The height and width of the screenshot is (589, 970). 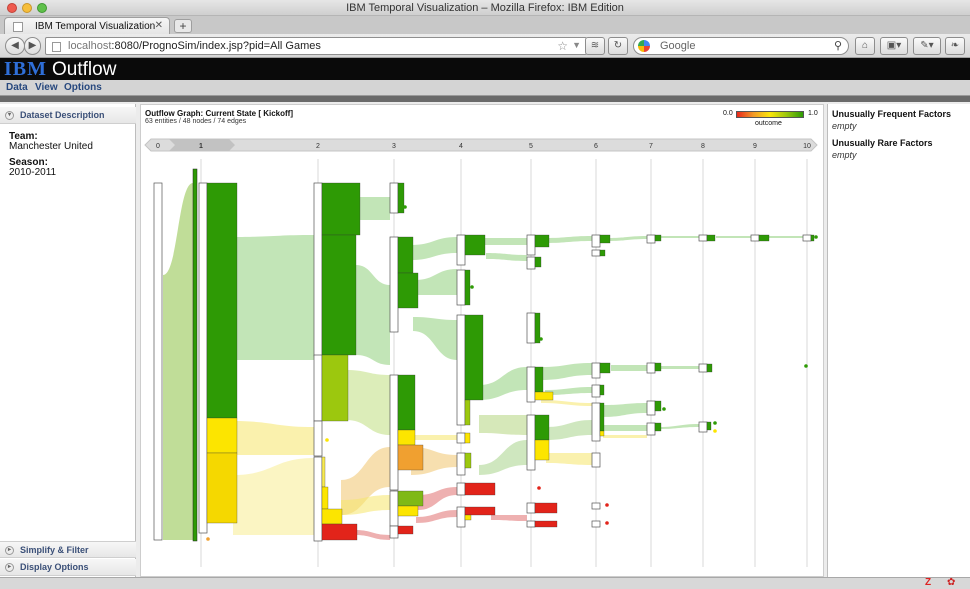 What do you see at coordinates (68, 549) in the screenshot?
I see `simplify-filter-header: ▸ Simplify & Filter` at bounding box center [68, 549].